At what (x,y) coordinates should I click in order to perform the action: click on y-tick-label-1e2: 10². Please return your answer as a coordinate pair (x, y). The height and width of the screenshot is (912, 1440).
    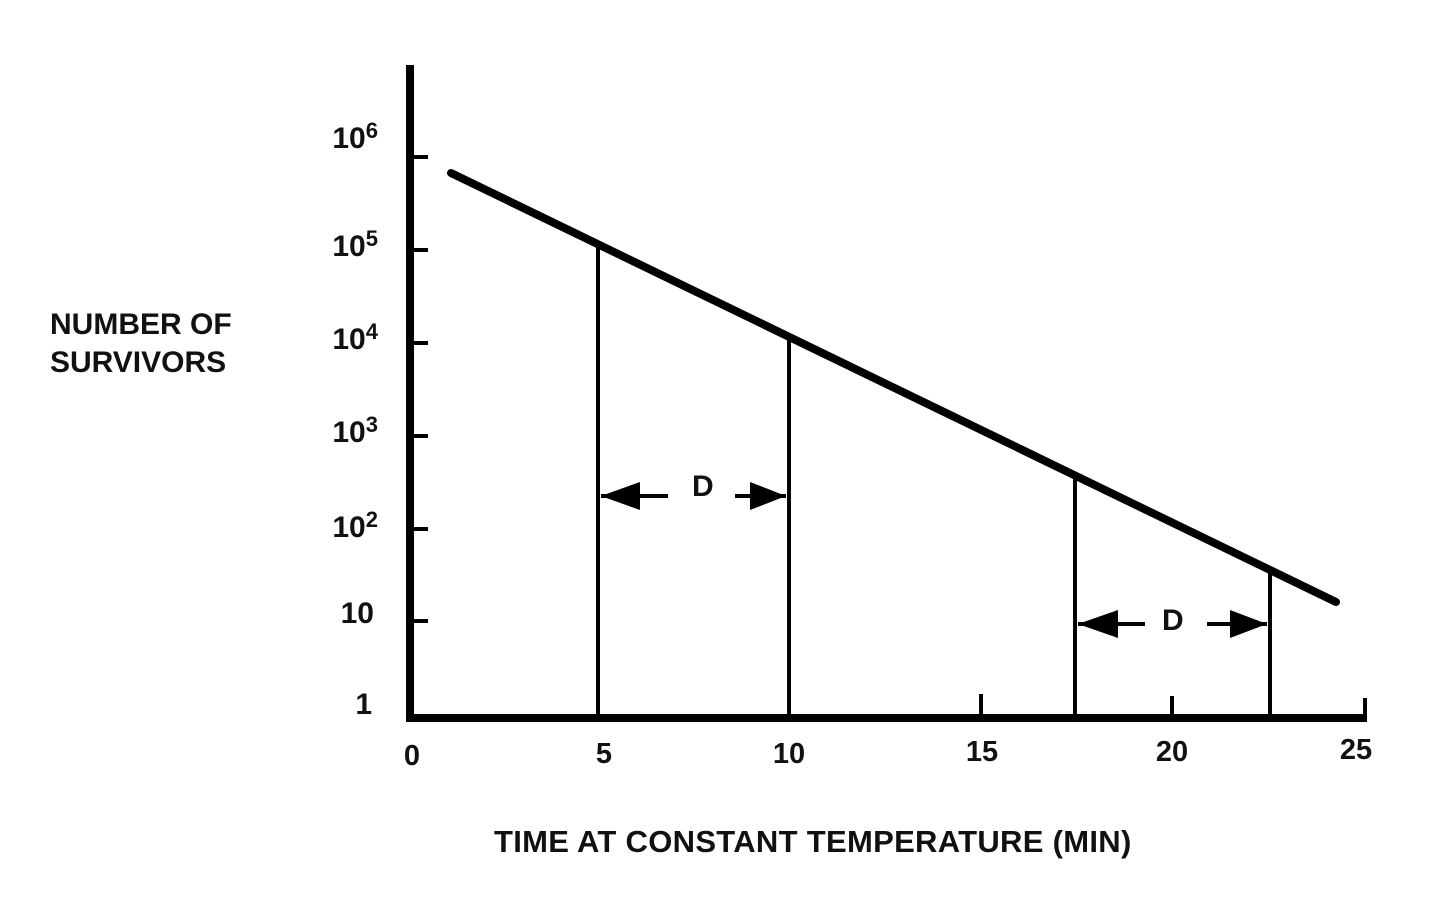
    Looking at the image, I should click on (355, 525).